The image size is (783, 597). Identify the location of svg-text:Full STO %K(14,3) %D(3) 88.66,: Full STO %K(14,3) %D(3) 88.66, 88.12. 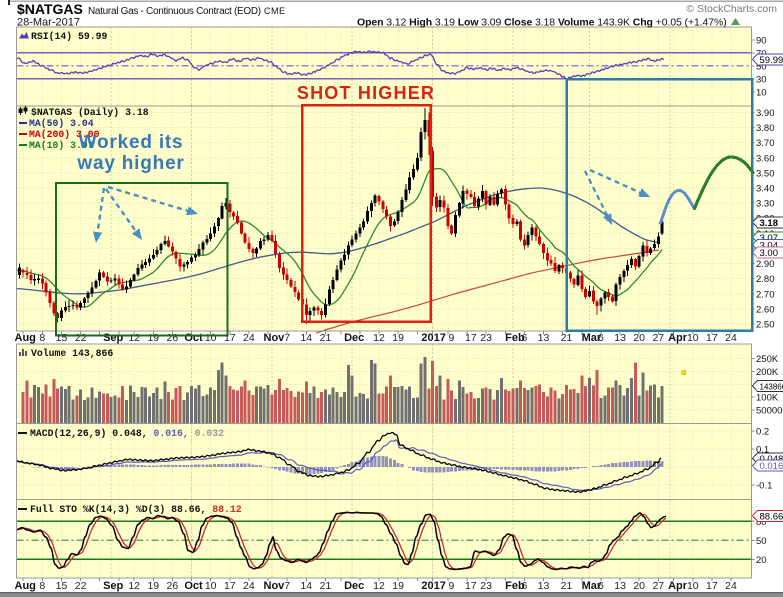
(136, 509).